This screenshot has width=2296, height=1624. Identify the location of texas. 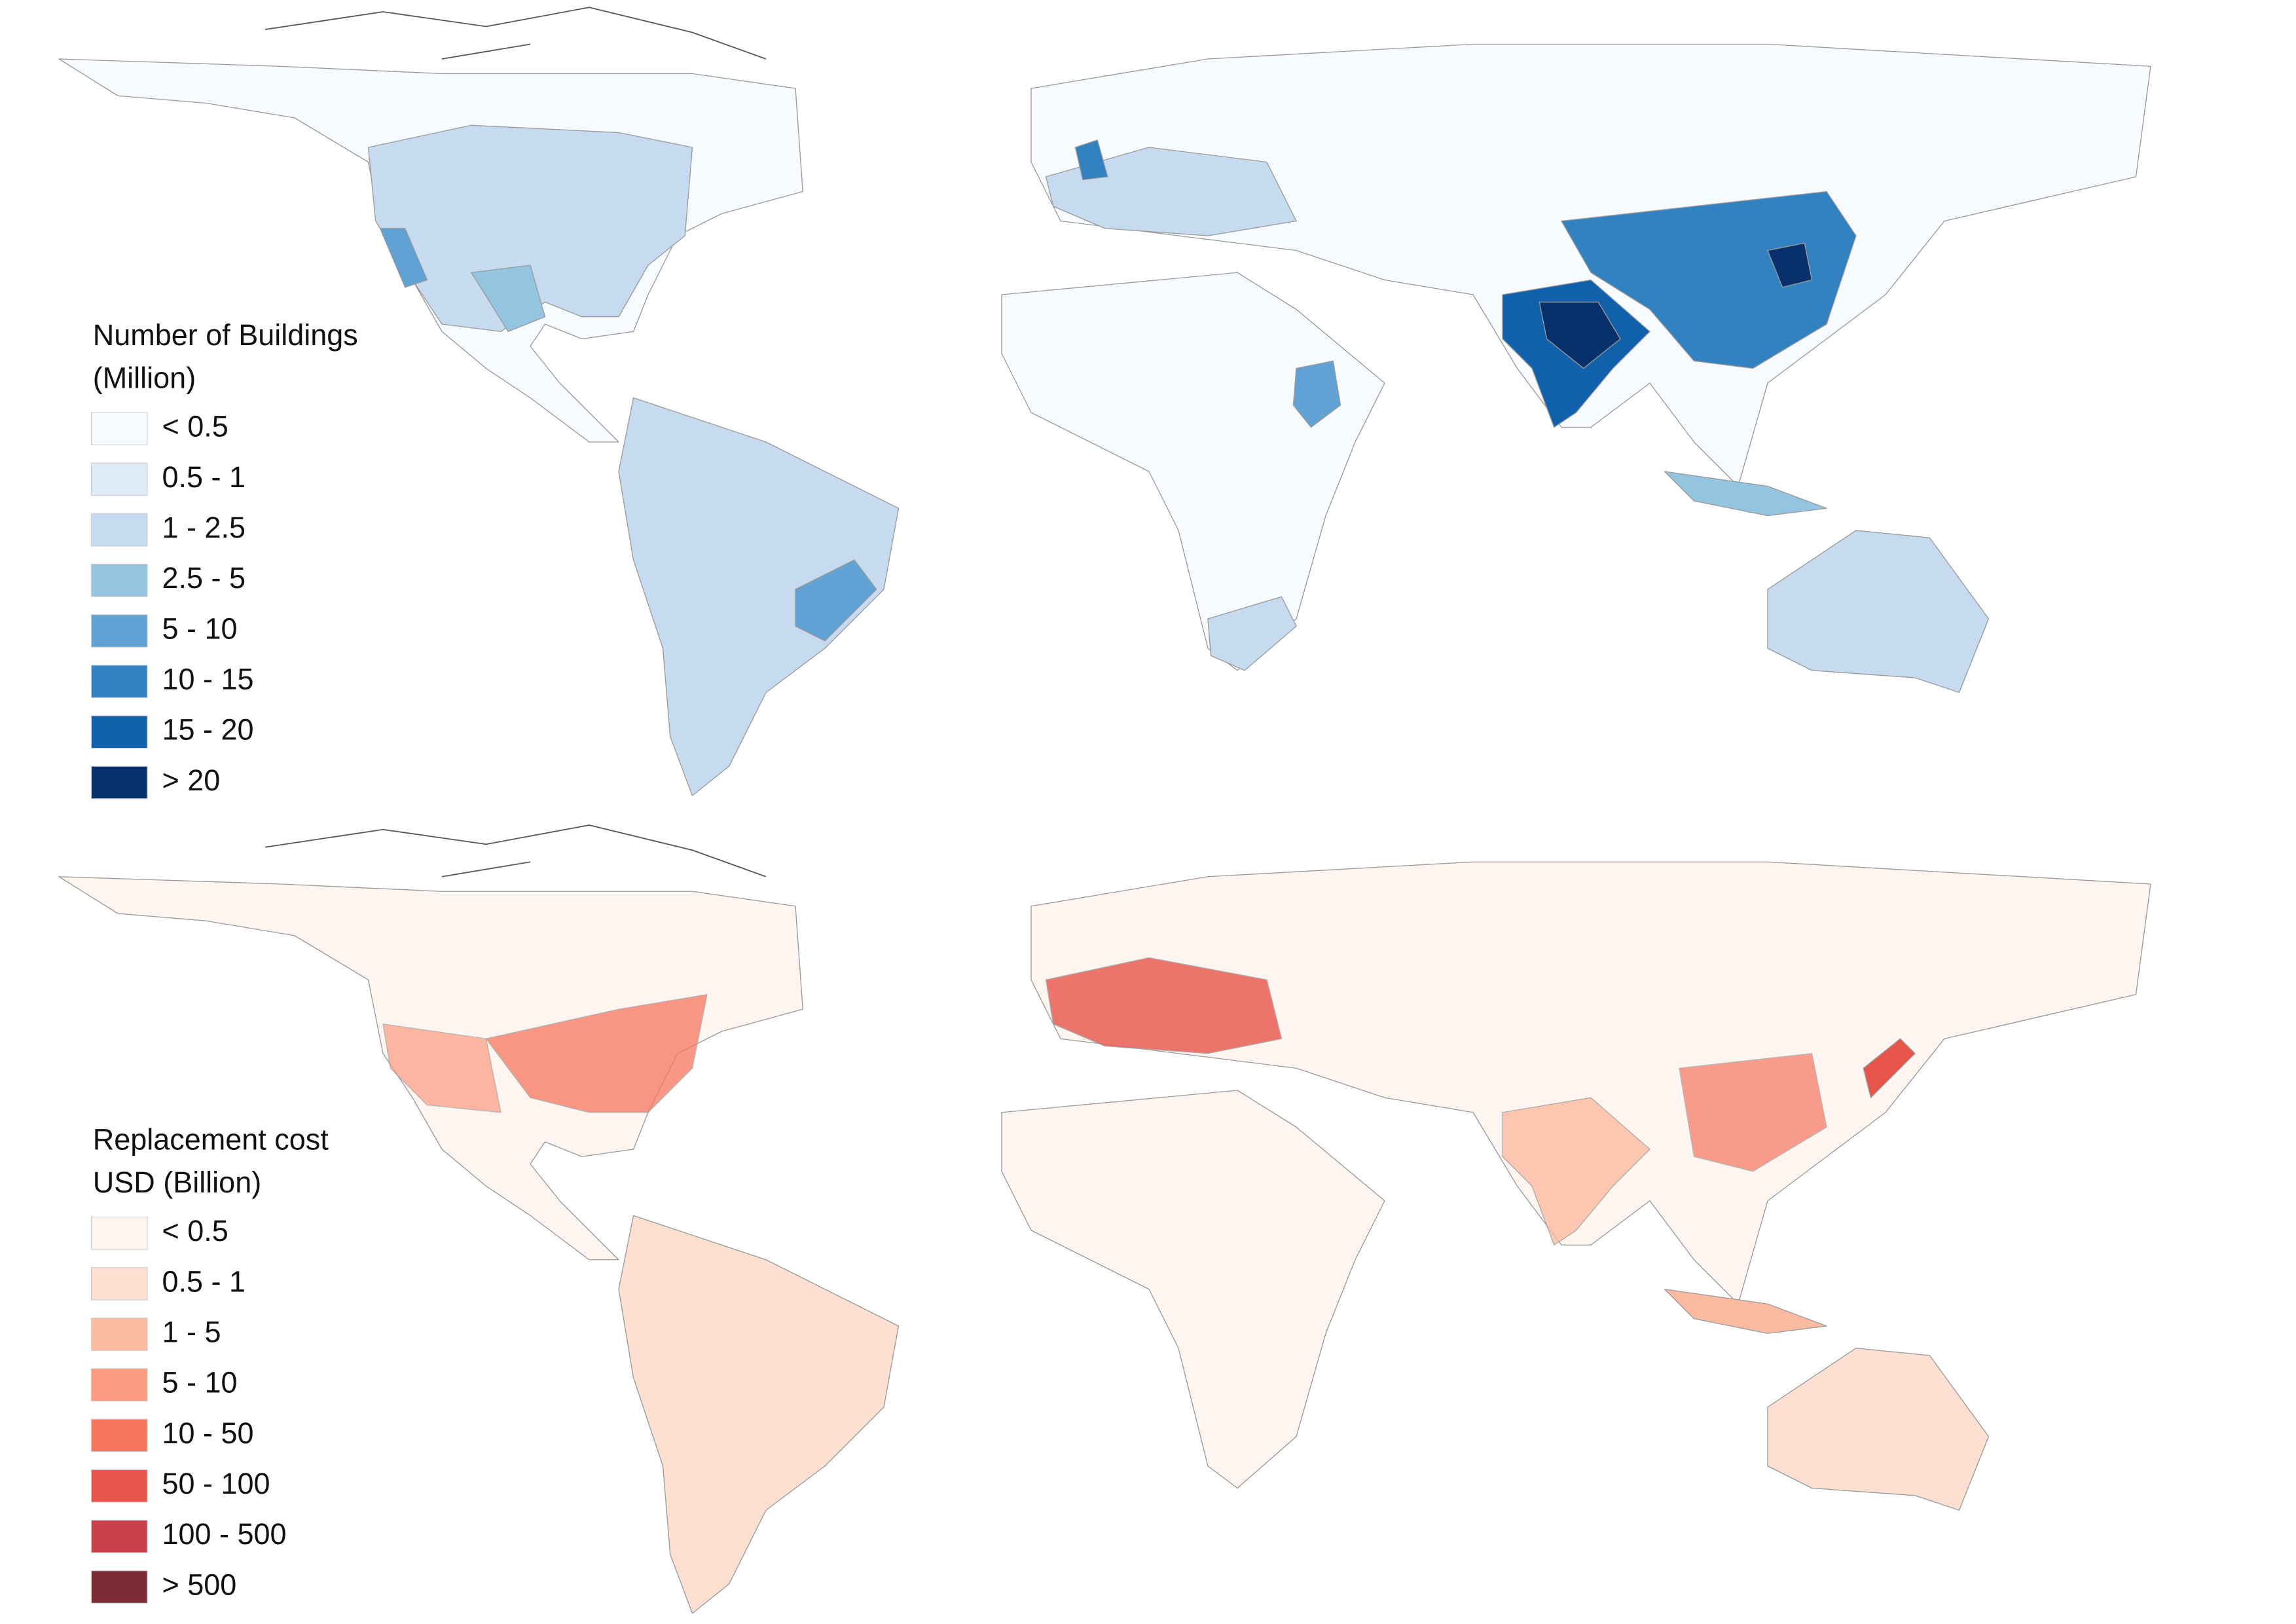
(508, 298).